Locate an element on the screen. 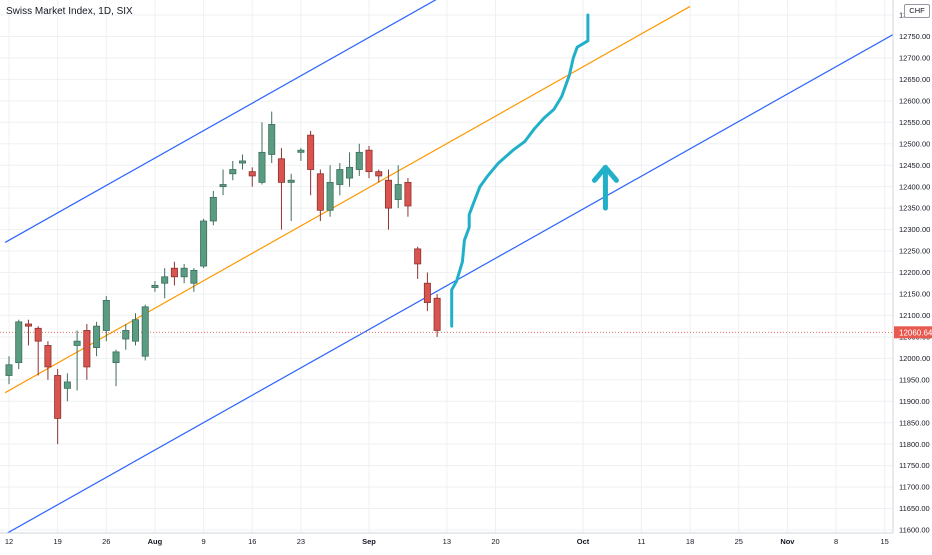 This screenshot has height=555, width=932. price-tick-label: 12550.00 is located at coordinates (914, 122).